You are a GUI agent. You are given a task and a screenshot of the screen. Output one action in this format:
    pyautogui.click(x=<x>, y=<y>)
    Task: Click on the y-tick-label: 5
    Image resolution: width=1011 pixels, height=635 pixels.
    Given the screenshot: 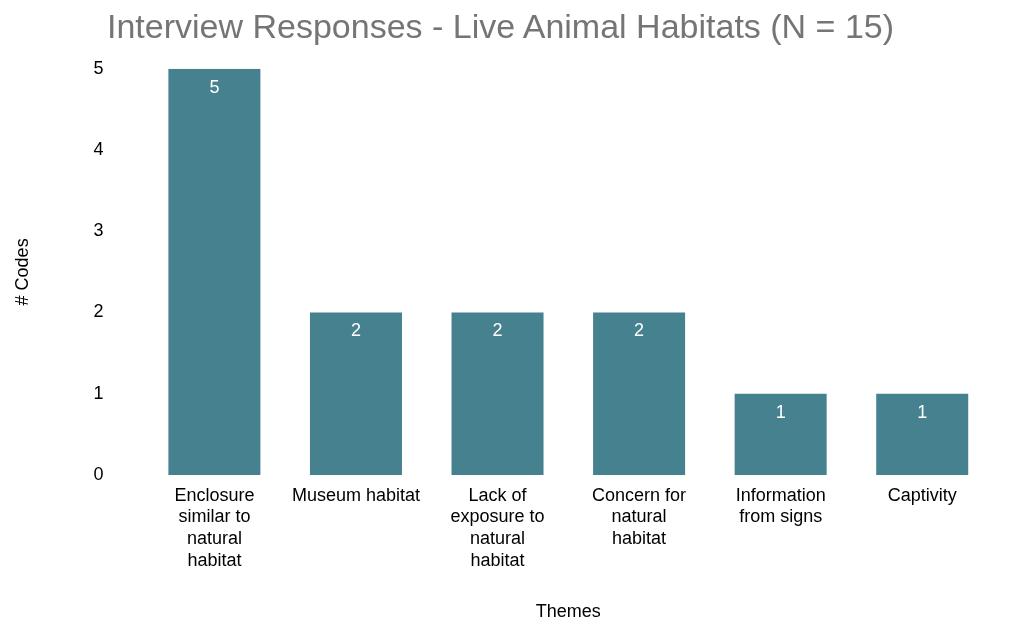 What is the action you would take?
    pyautogui.click(x=98, y=67)
    